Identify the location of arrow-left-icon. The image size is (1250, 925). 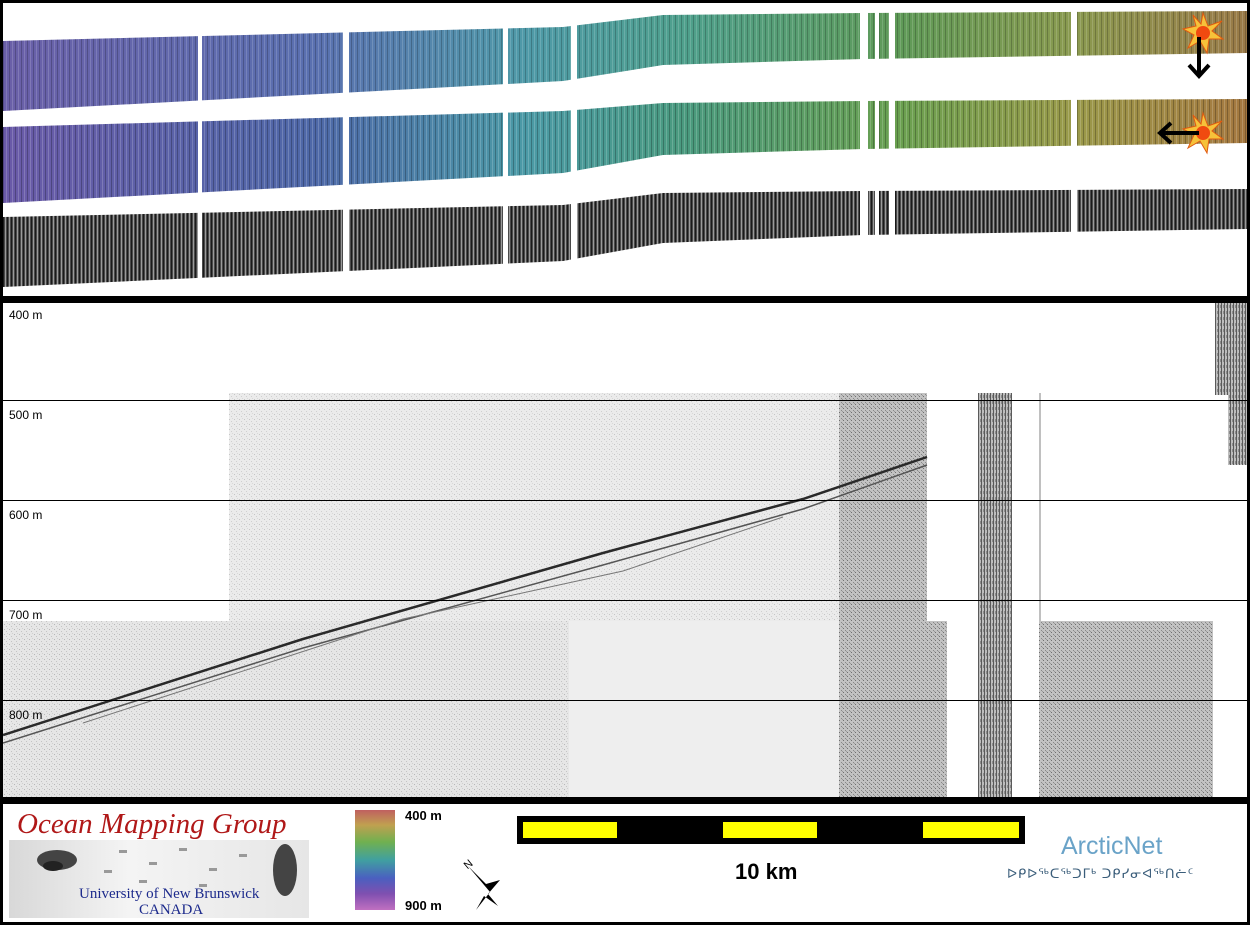
(1178, 133).